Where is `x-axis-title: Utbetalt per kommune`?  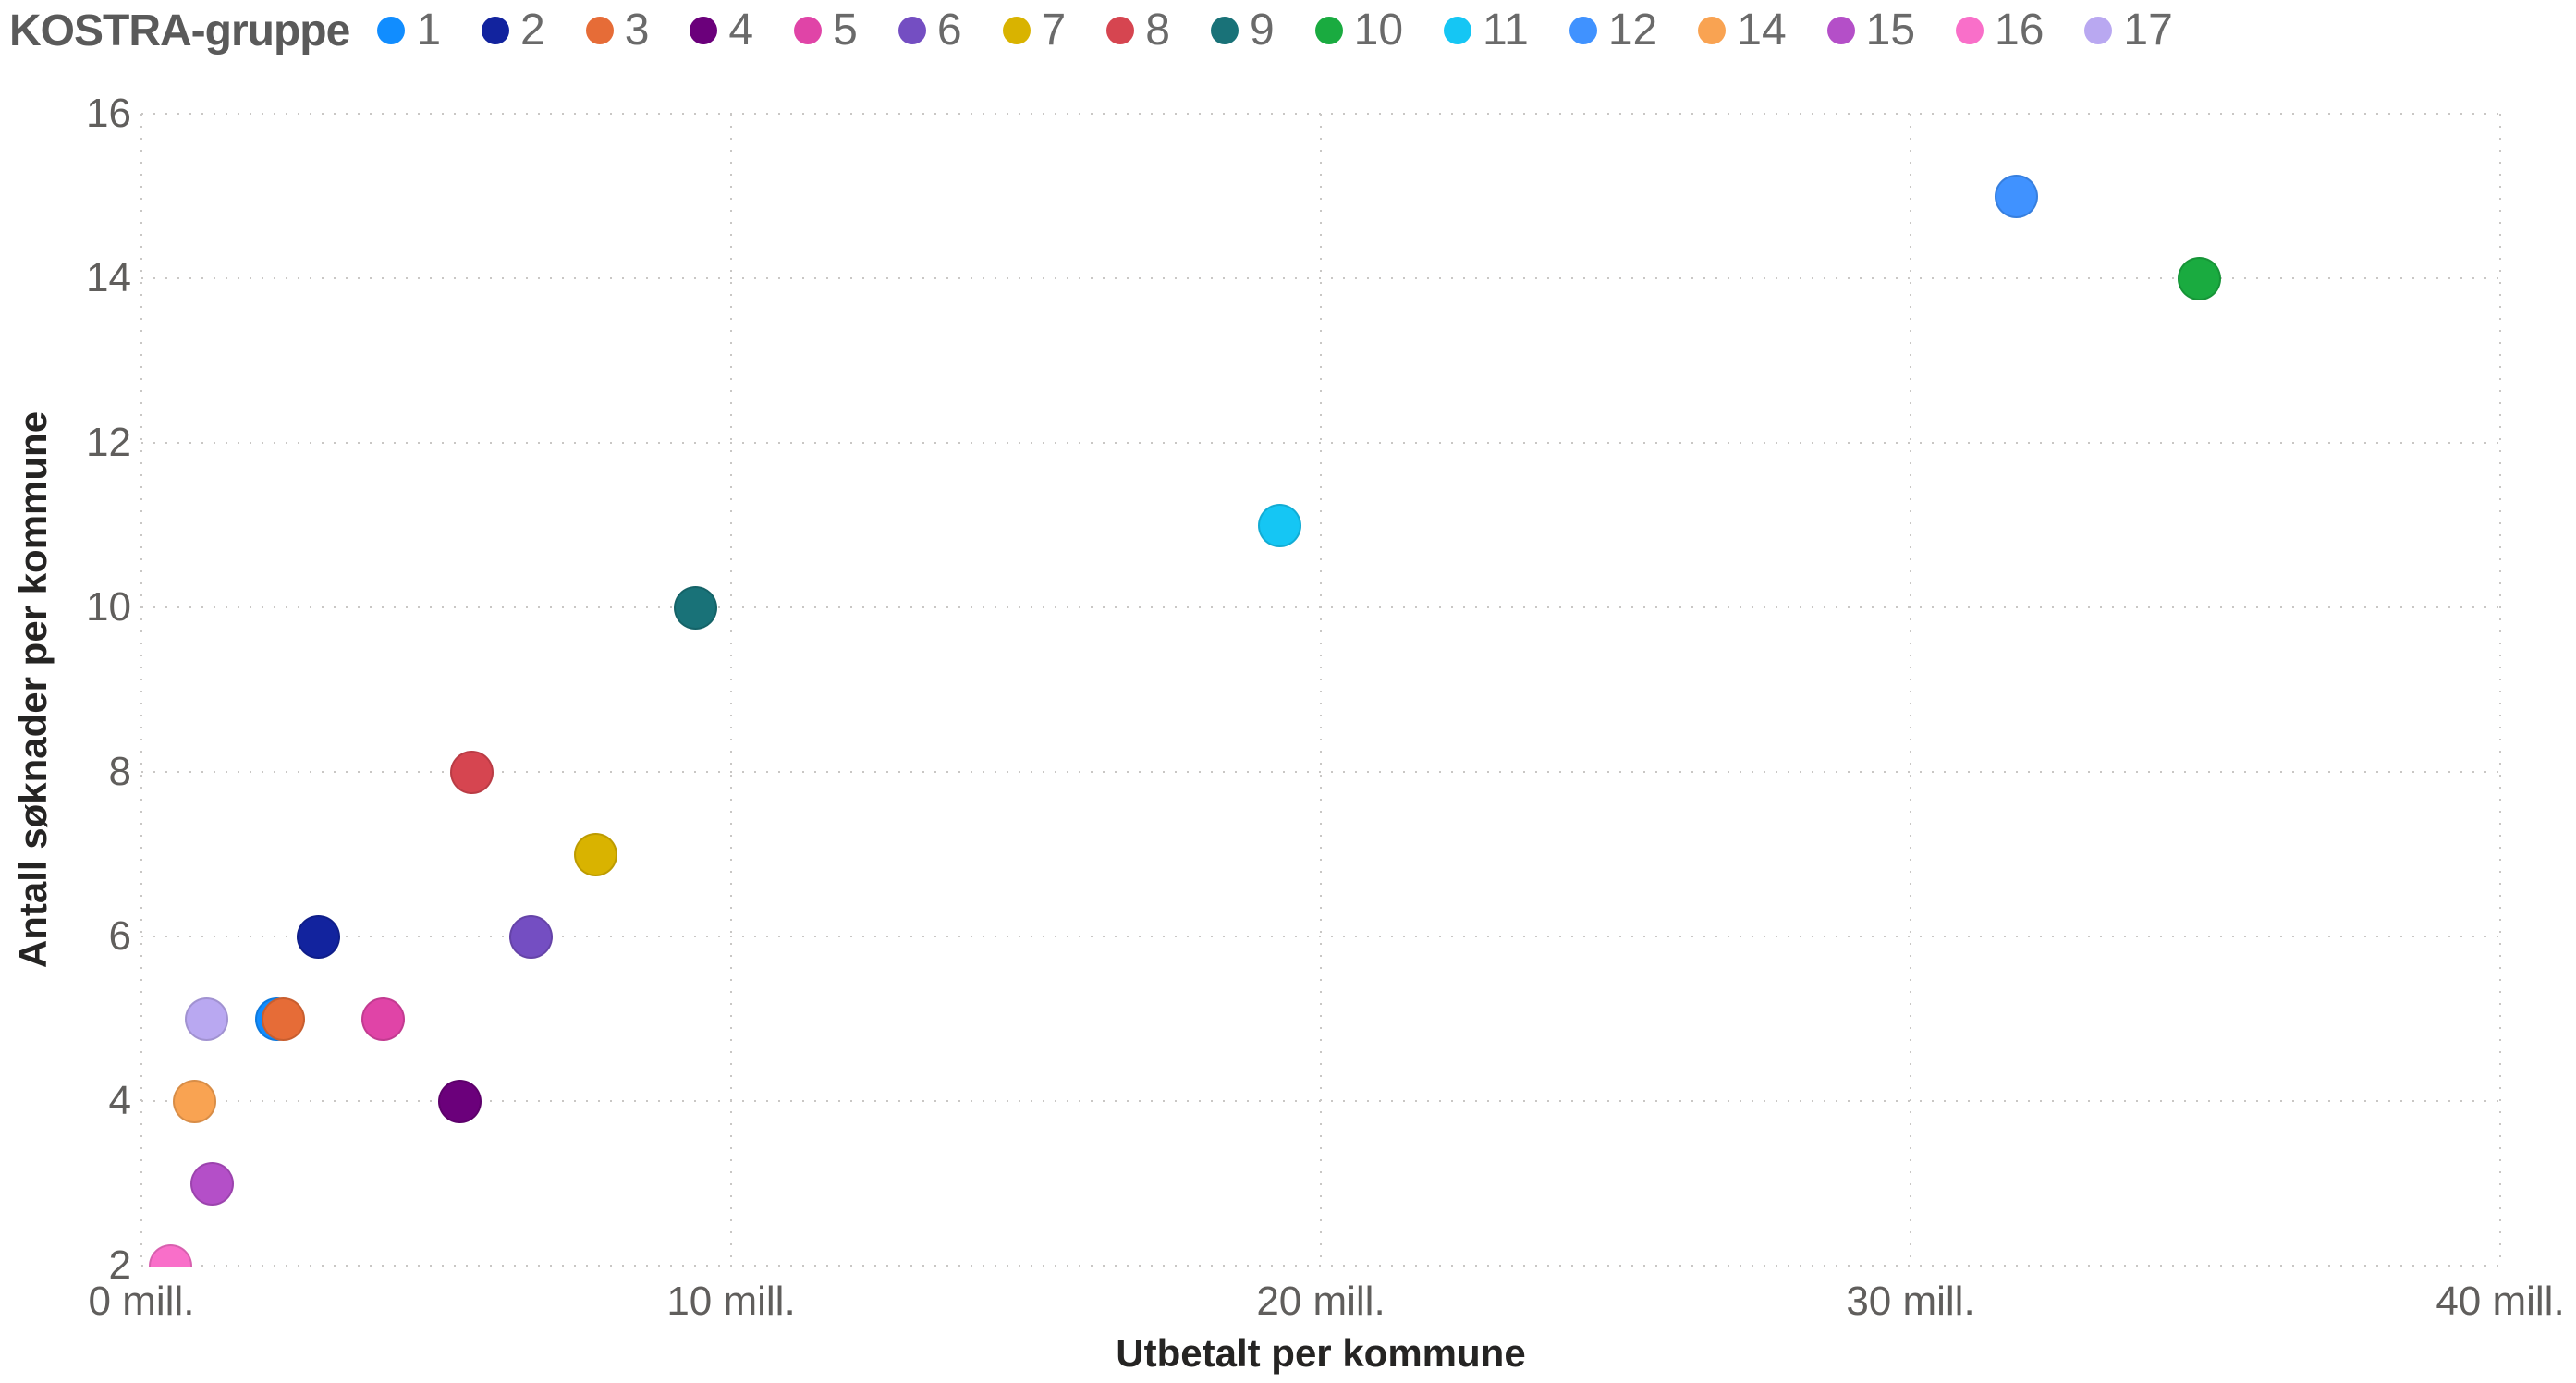 x-axis-title: Utbetalt per kommune is located at coordinates (1321, 1353).